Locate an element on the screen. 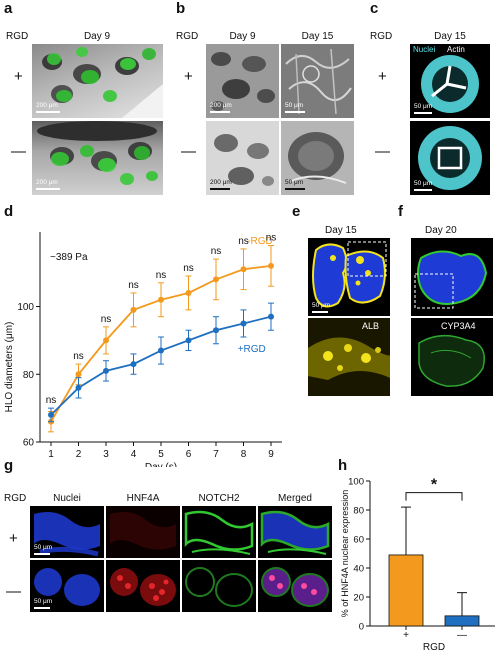  panel-a-micrograph-plus: 200 μm is located at coordinates (97, 81).